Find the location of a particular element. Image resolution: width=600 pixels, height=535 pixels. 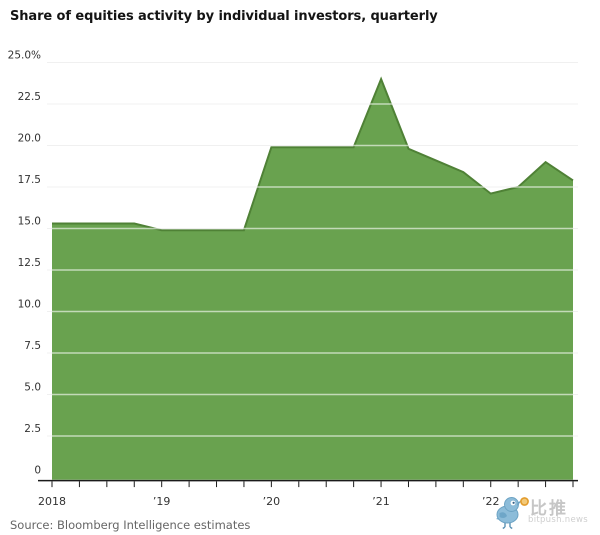

bird-pupil is located at coordinates (513, 502).